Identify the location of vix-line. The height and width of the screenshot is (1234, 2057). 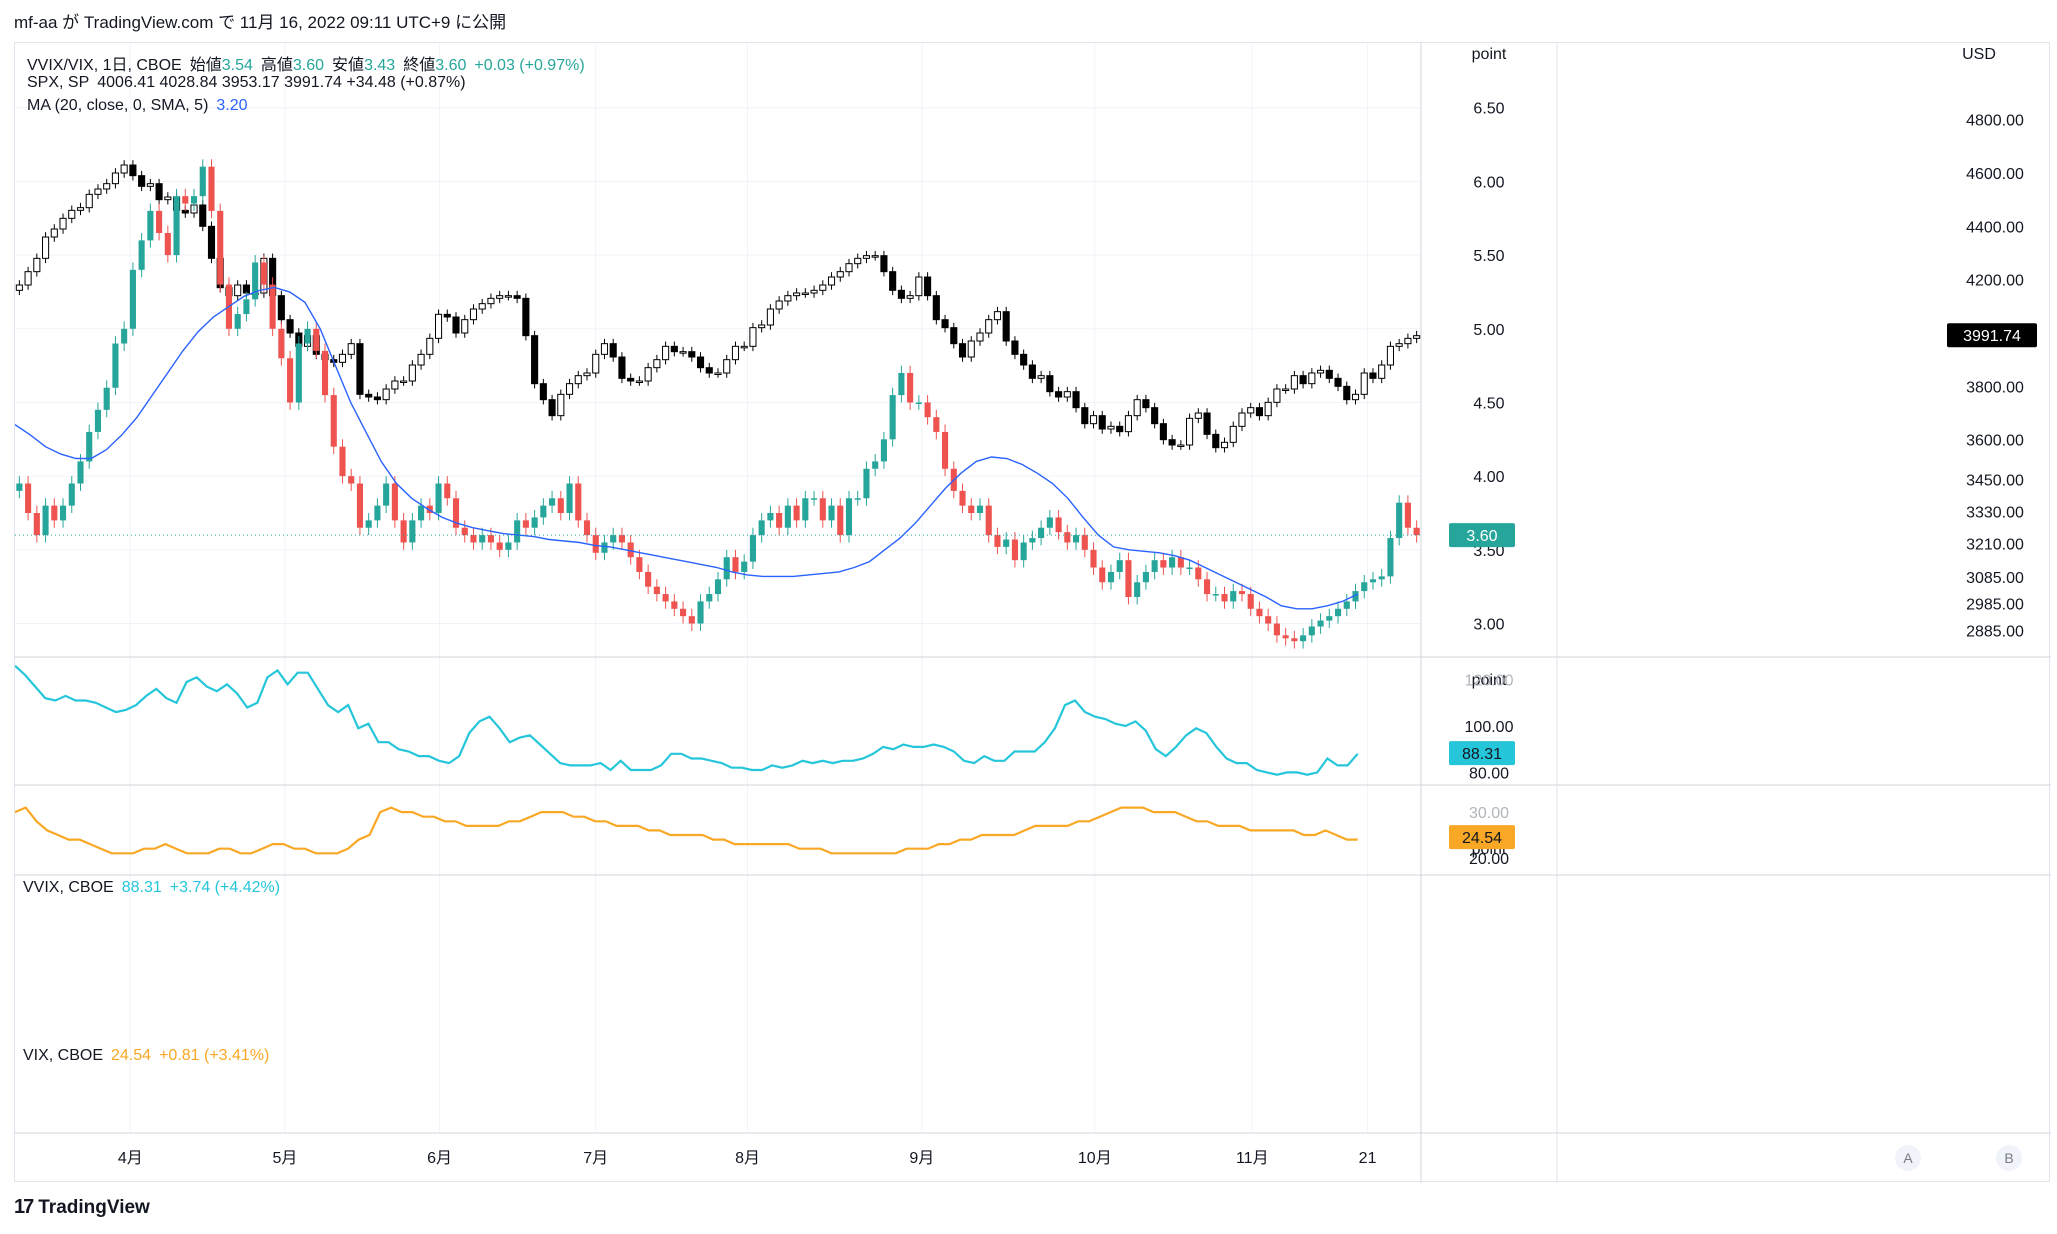
(686, 830).